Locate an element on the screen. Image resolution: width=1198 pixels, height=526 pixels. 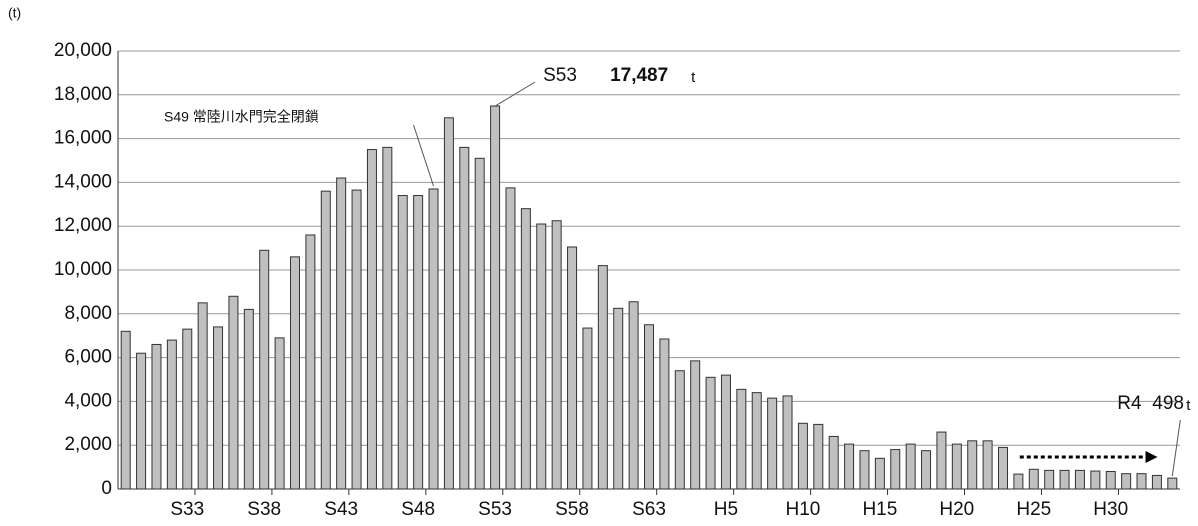
x-tick-label: S38 is located at coordinates (264, 509).